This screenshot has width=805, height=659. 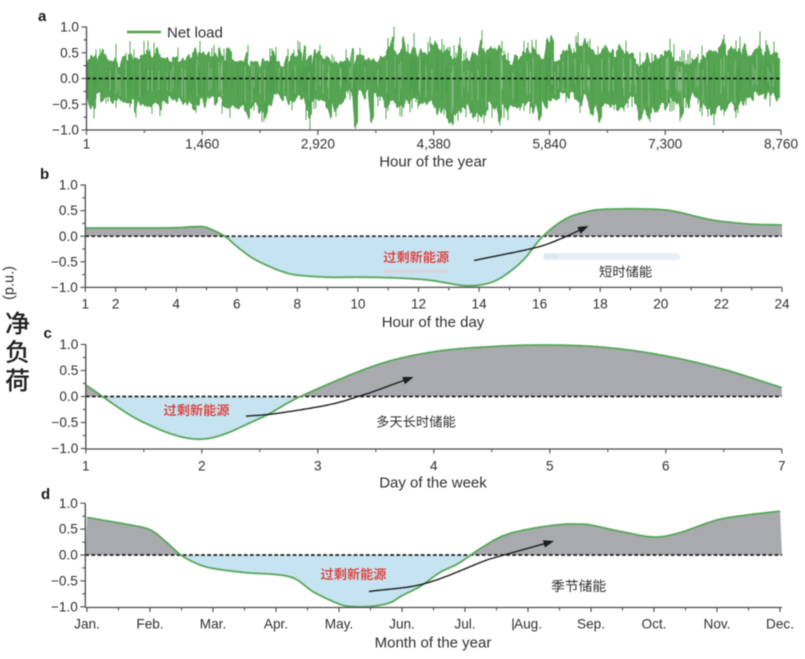 I want to click on svg-text: 5, so click(x=550, y=466).